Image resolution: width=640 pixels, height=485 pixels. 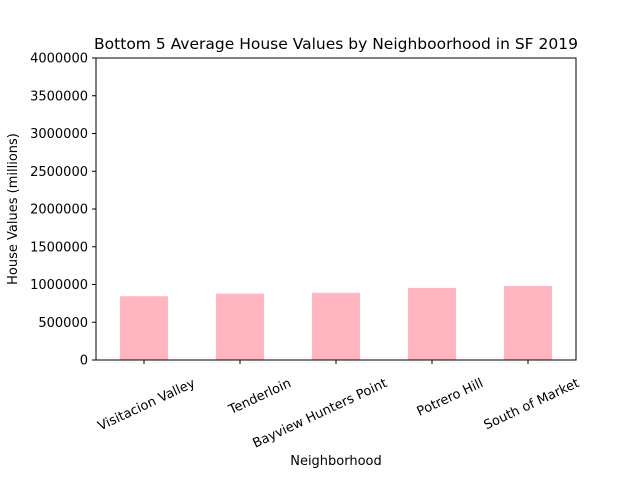 What do you see at coordinates (260, 397) in the screenshot?
I see `x-tick-label: Tenderloin` at bounding box center [260, 397].